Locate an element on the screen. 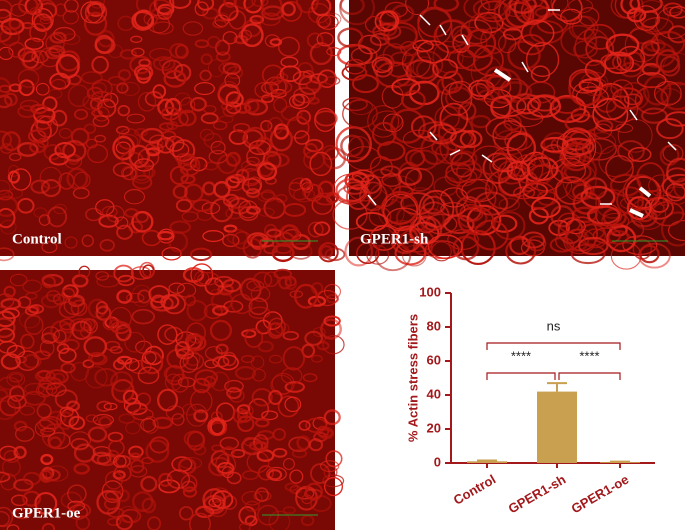  error-bar is located at coordinates (487, 460).